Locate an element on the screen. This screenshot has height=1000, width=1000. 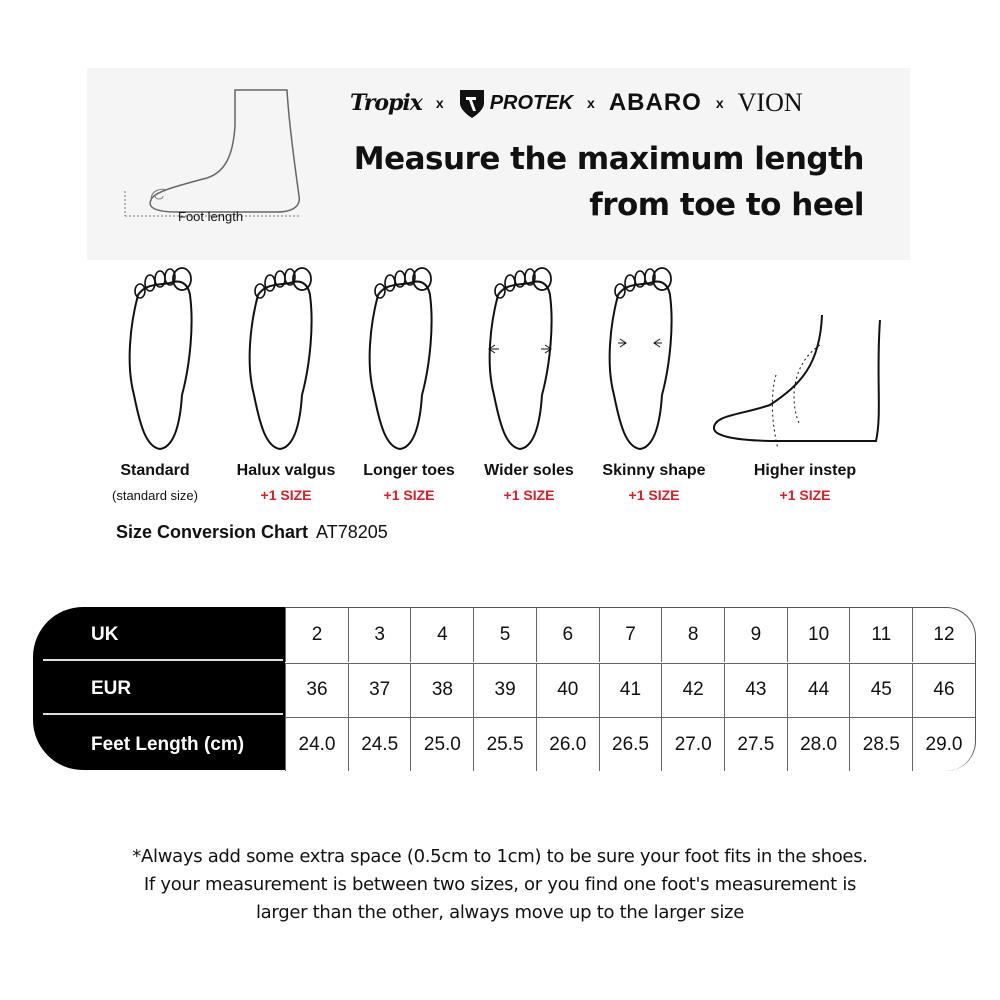
size-chart-title: Size Conversion Chart AT78205 is located at coordinates (252, 532).